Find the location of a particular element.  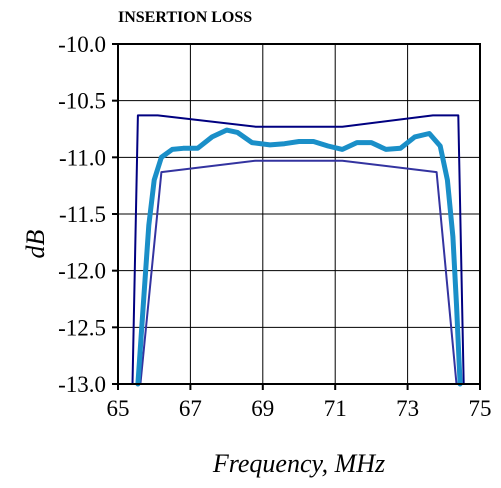

y-tick-label: -10.0 is located at coordinates (82, 44).